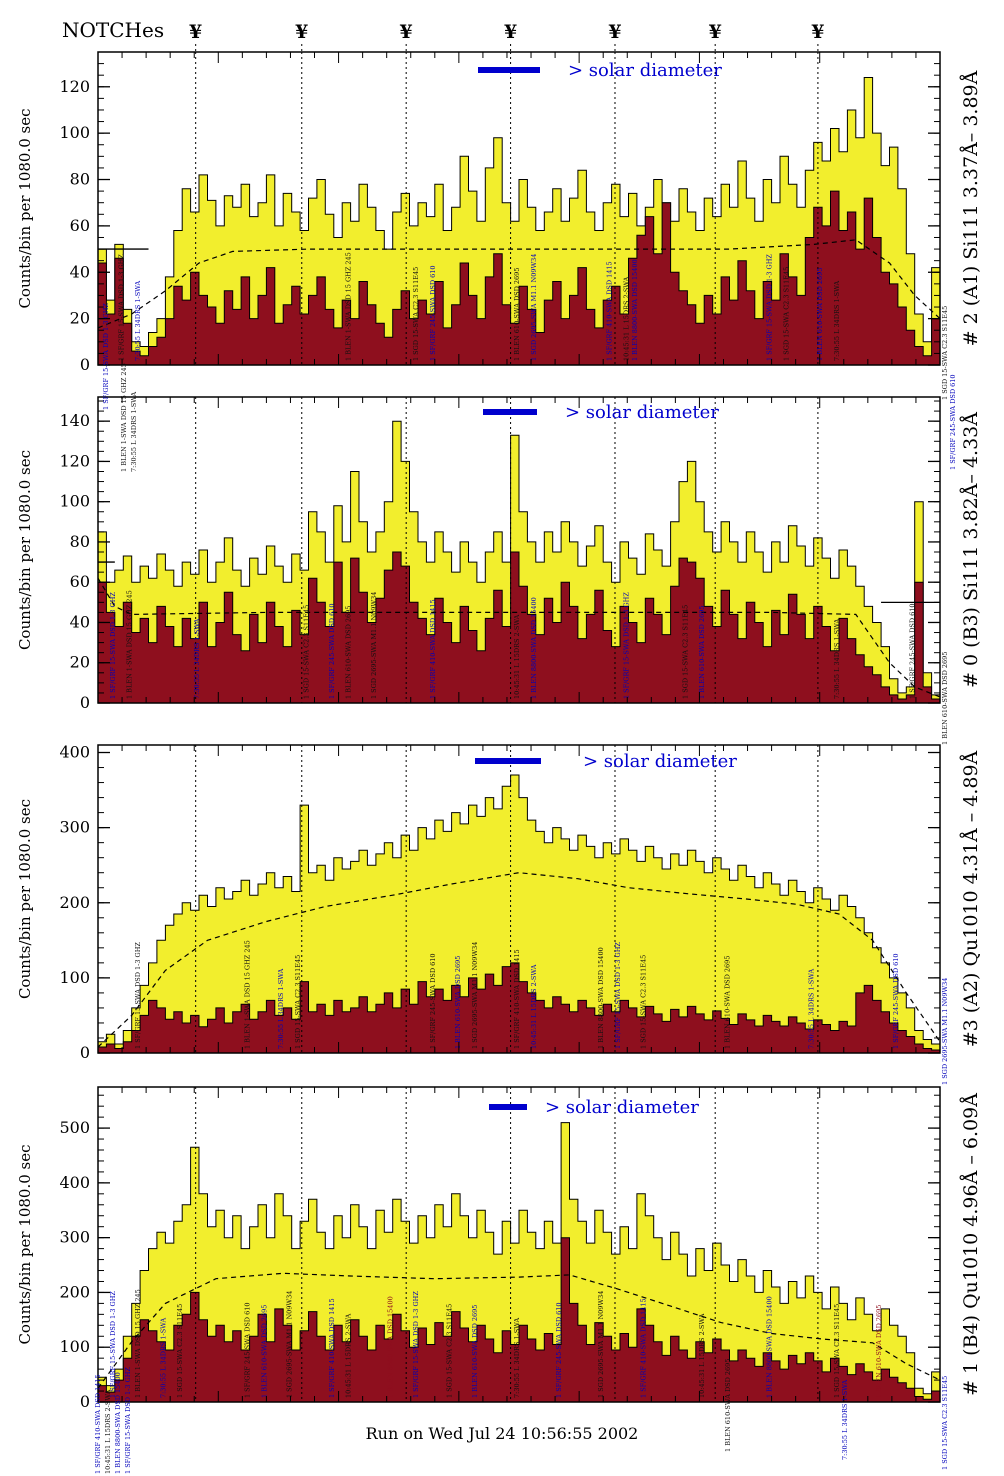 Image resolution: width=1004 pixels, height=1476 pixels. What do you see at coordinates (622, 1107) in the screenshot?
I see `panel-4-solar-diameter-label: > solar diameter` at bounding box center [622, 1107].